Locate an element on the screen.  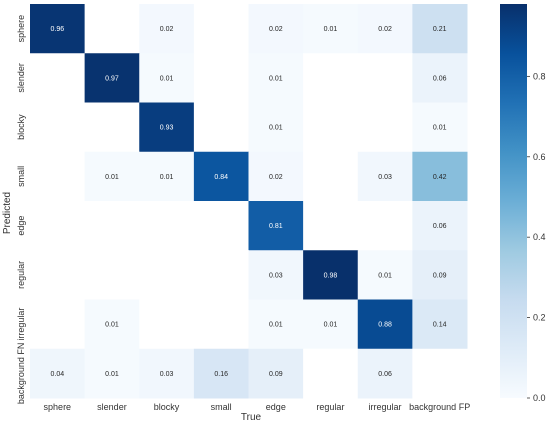
colorbar-tick-label: 0.0 is located at coordinates (539, 398).